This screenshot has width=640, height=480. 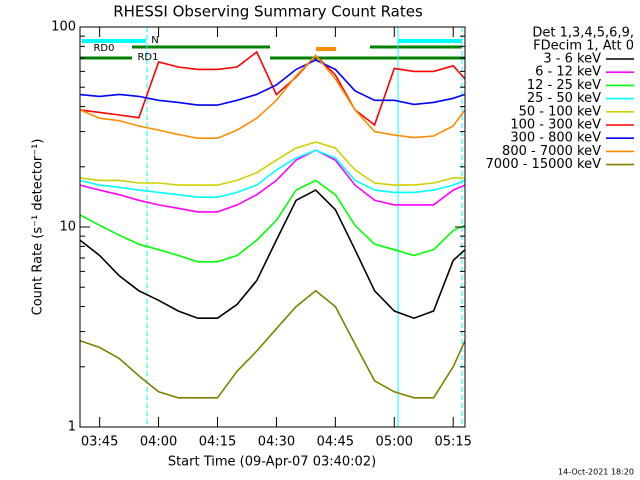 I want to click on x-tick-label: 04:00, so click(x=158, y=442).